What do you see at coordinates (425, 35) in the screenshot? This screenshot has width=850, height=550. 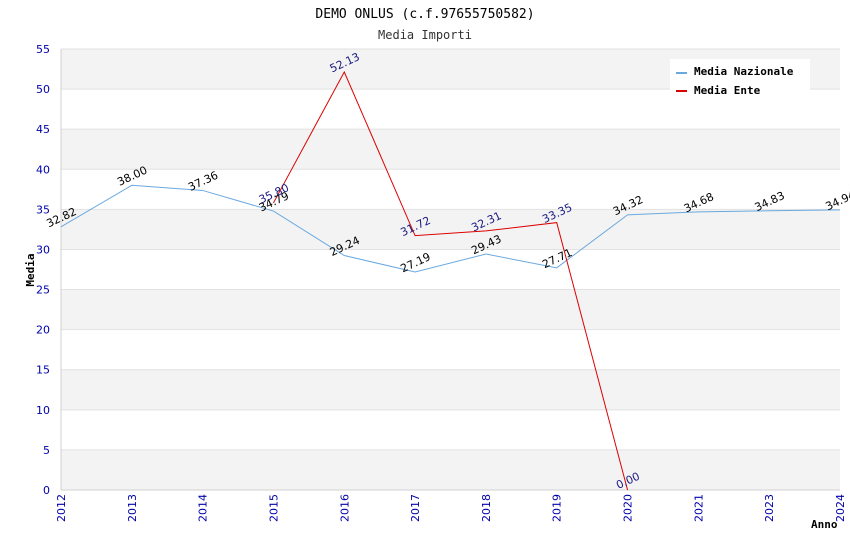 I see `chart-subtitle: Media Importi` at bounding box center [425, 35].